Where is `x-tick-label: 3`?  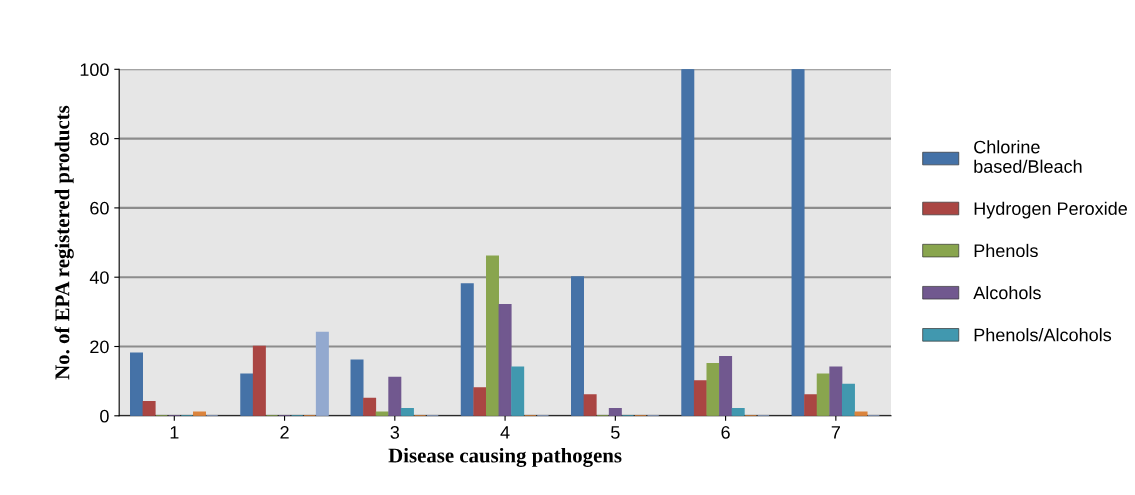
x-tick-label: 3 is located at coordinates (395, 432).